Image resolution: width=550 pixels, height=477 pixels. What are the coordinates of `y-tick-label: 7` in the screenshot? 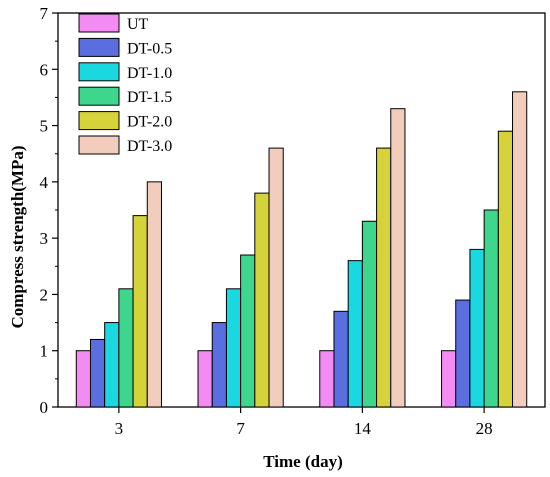 It's located at (44, 13).